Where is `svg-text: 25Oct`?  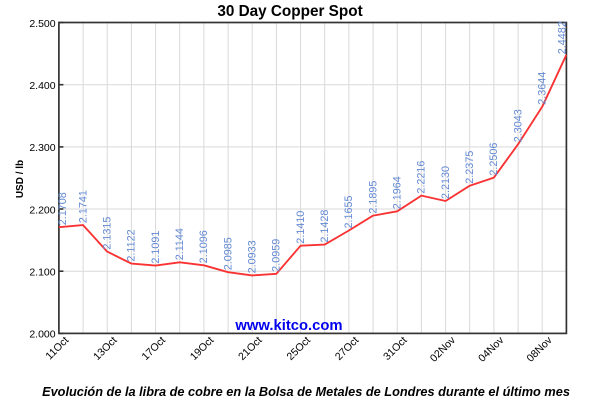 svg-text: 25Oct is located at coordinates (299, 348).